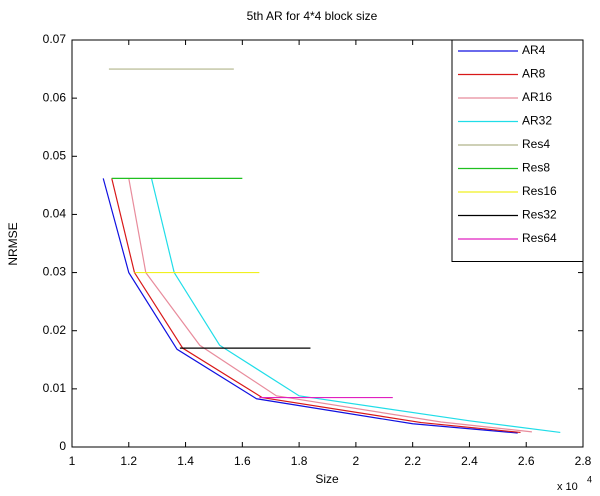 This screenshot has height=496, width=600. What do you see at coordinates (589, 479) in the screenshot?
I see `x-exponent: 4` at bounding box center [589, 479].